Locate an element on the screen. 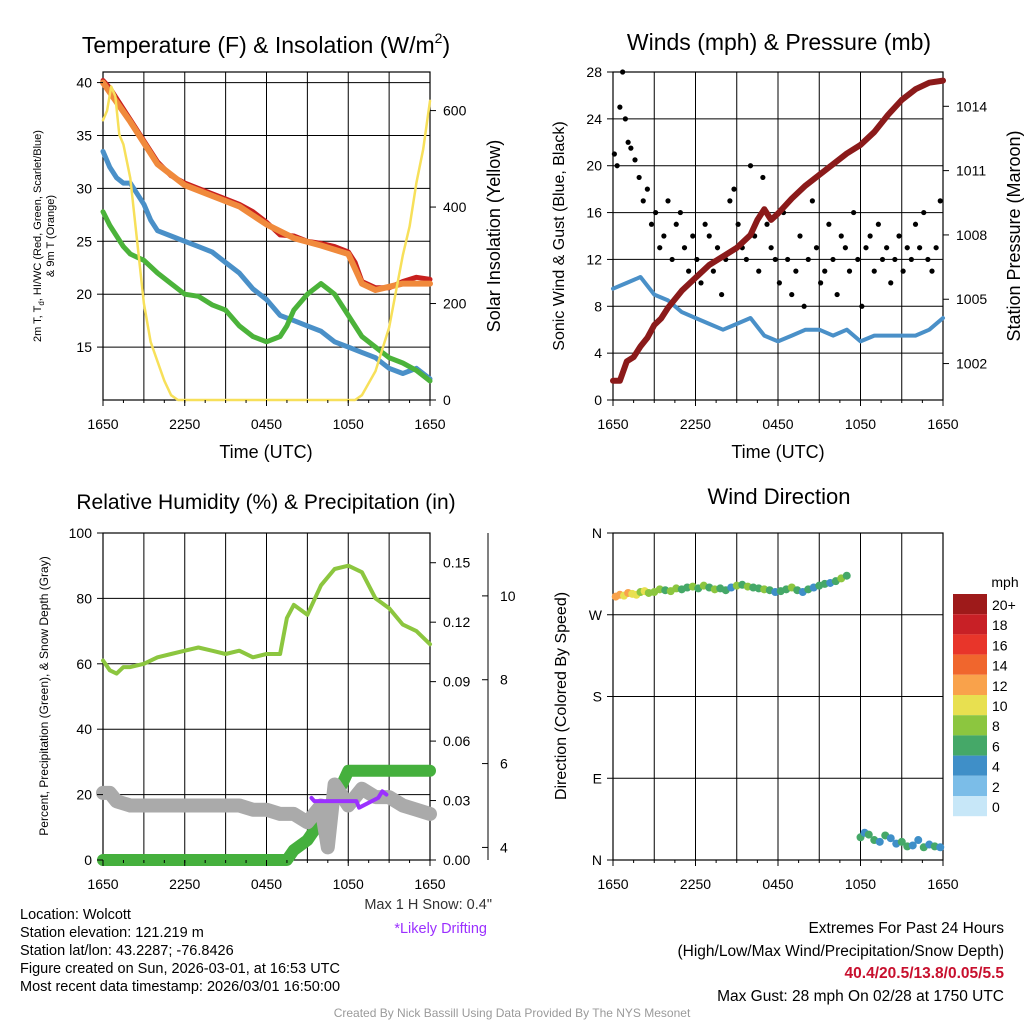  winds-x-label: Time (UTC) is located at coordinates (777, 452).